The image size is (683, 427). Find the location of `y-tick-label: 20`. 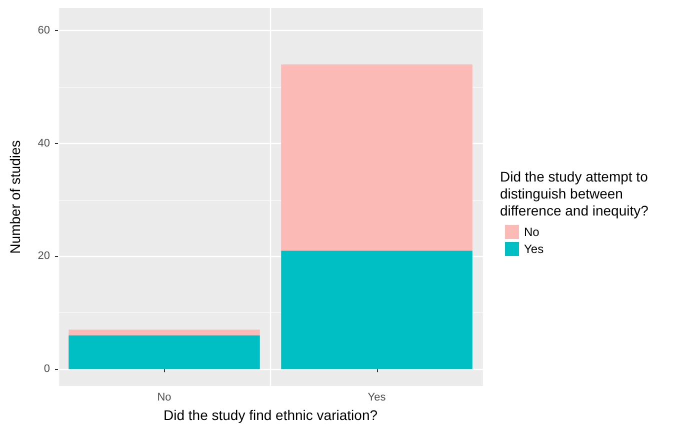

y-tick-label: 20 is located at coordinates (44, 256).